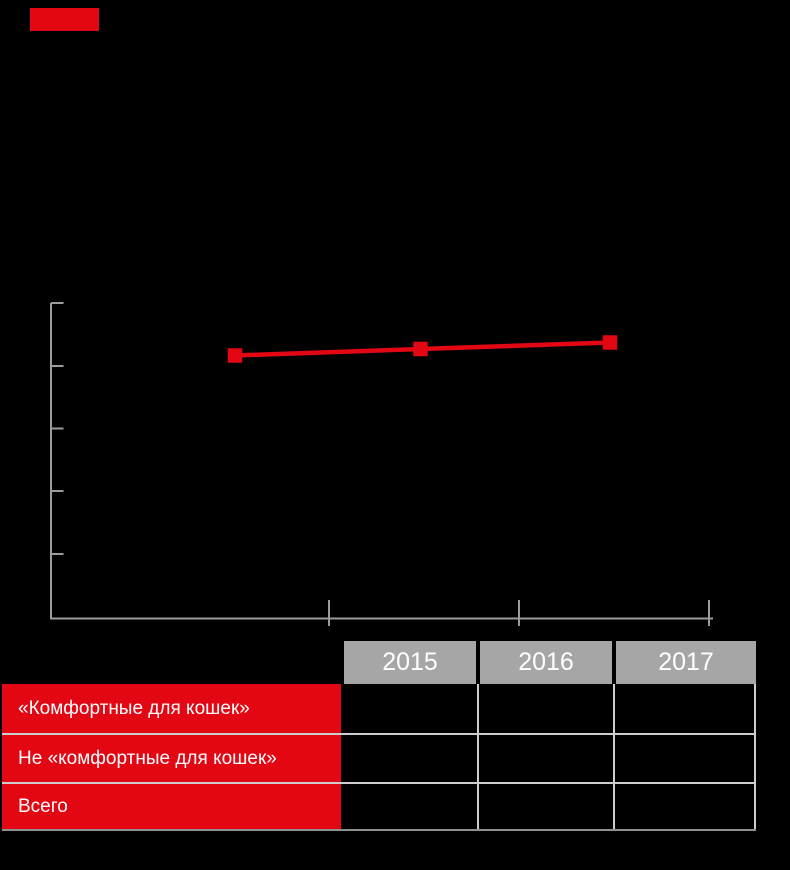  I want to click on column-header-2016: 2016, so click(546, 662).